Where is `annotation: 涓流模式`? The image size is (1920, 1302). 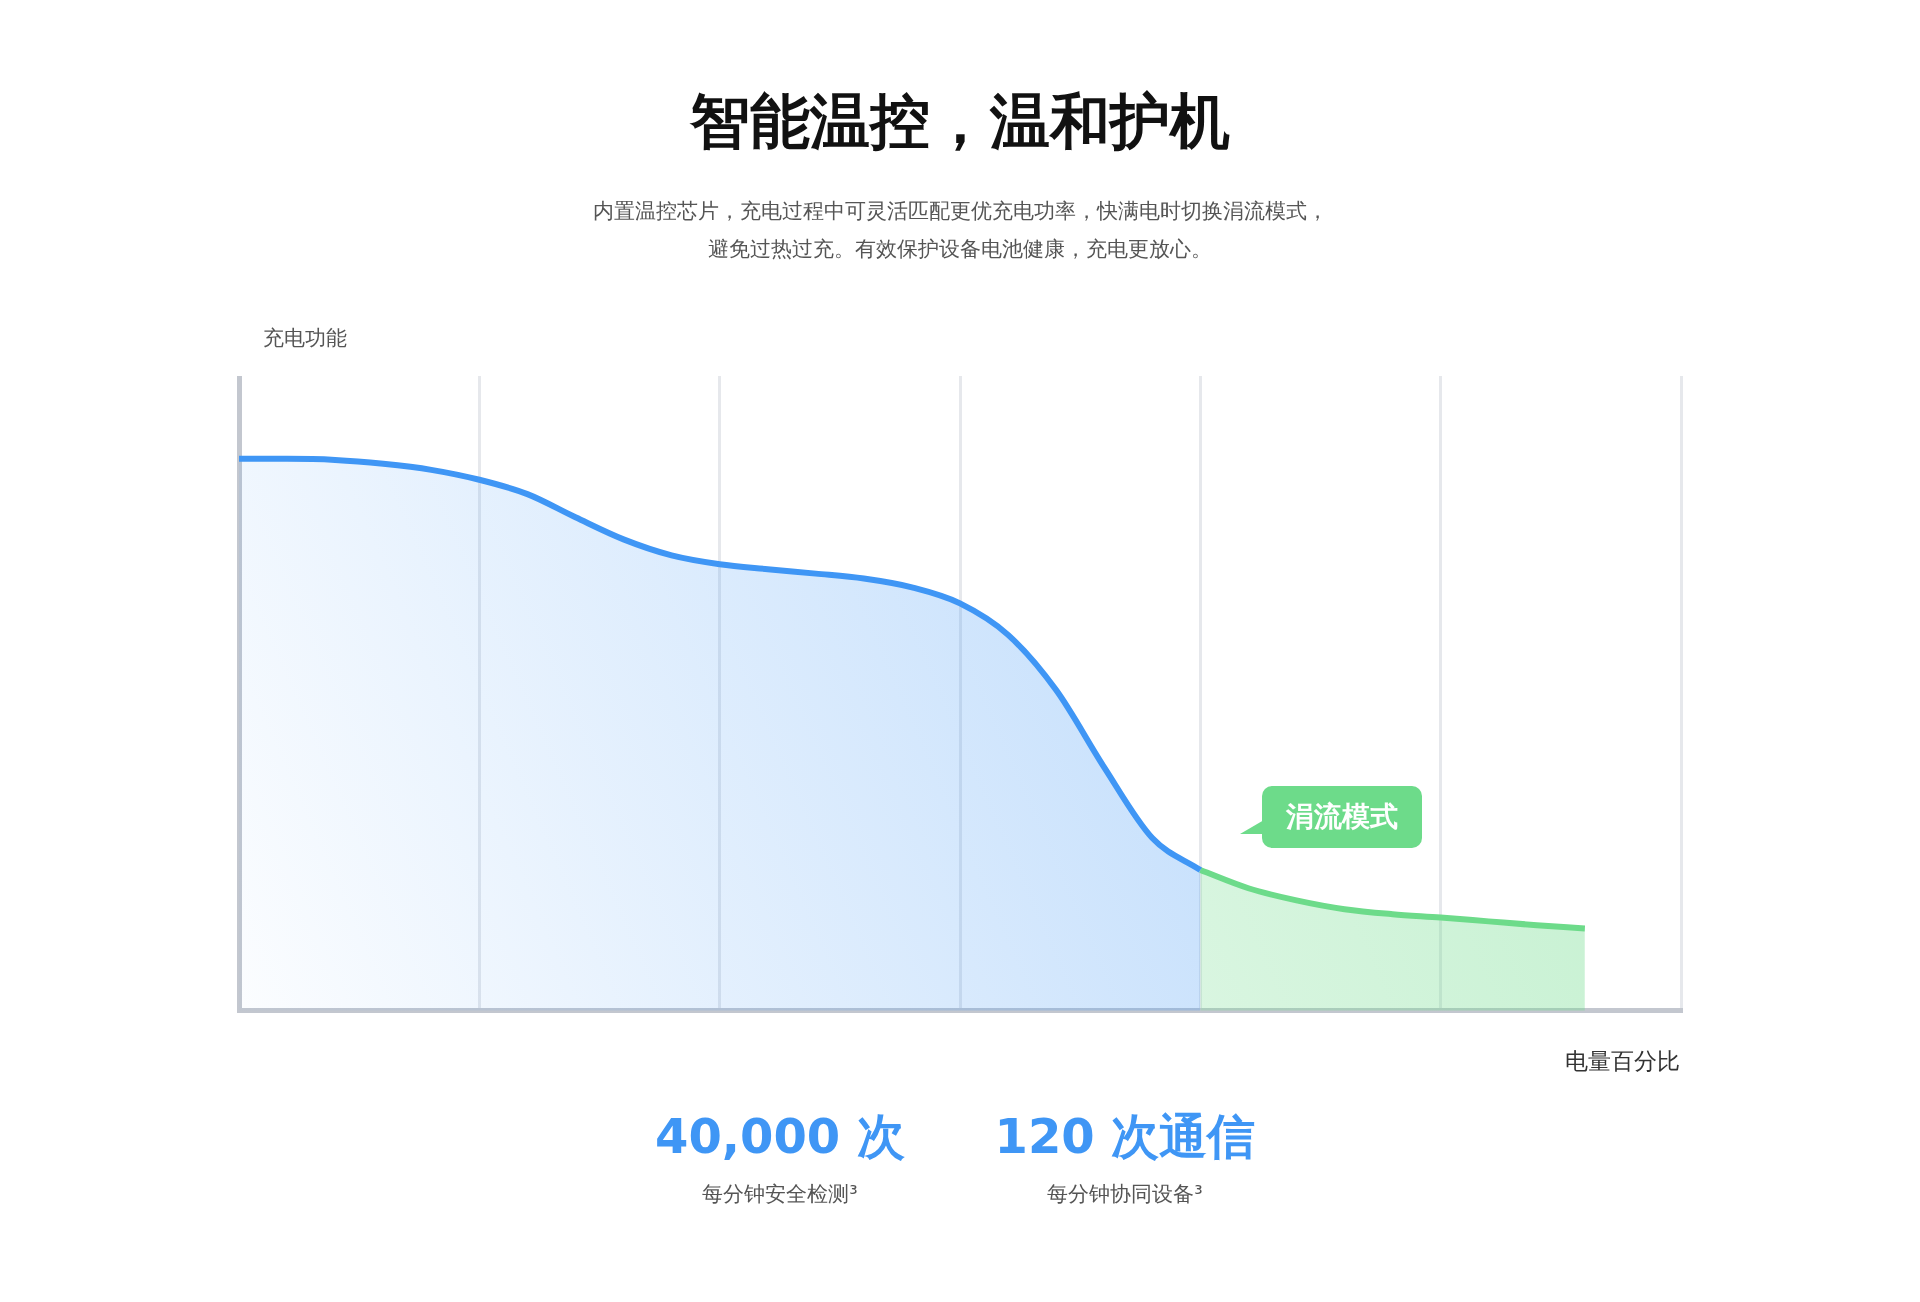 annotation: 涓流模式 is located at coordinates (1342, 817).